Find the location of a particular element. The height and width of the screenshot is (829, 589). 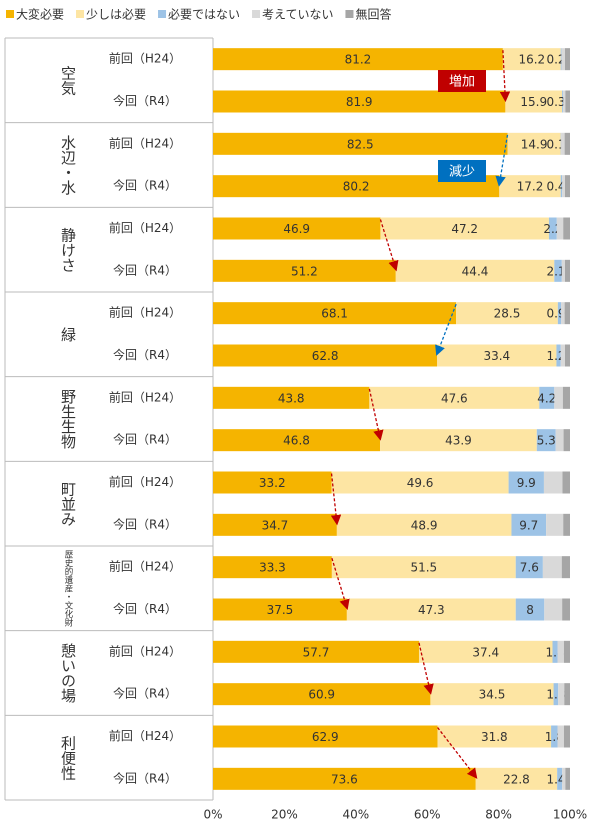

data-label: 48.9 is located at coordinates (424, 525).